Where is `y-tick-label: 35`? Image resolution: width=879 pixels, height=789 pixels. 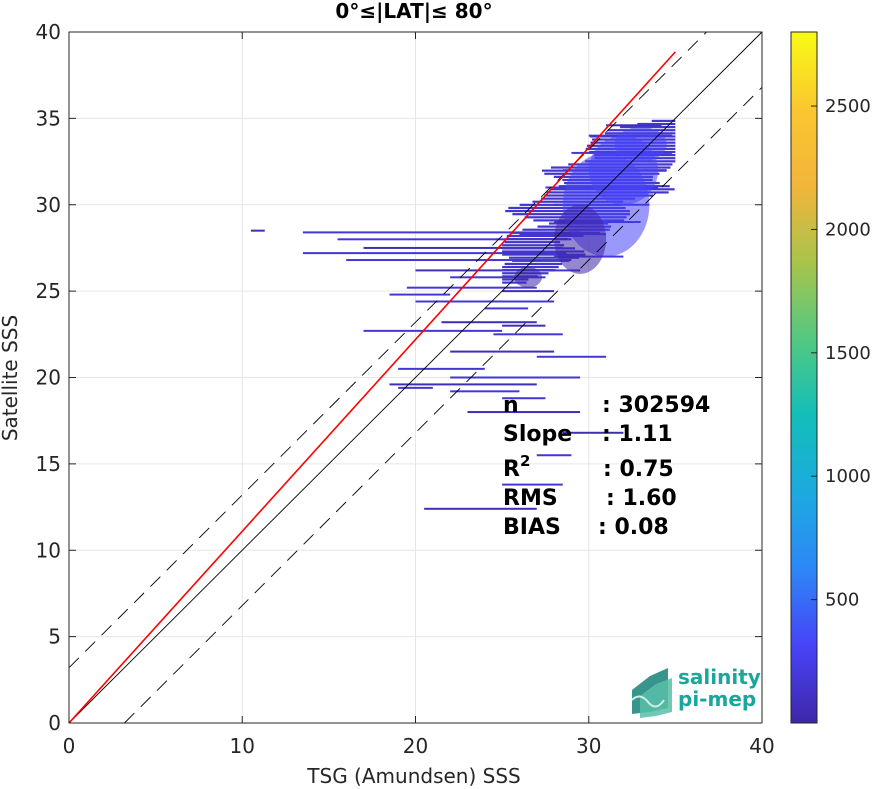 y-tick-label: 35 is located at coordinates (48, 118).